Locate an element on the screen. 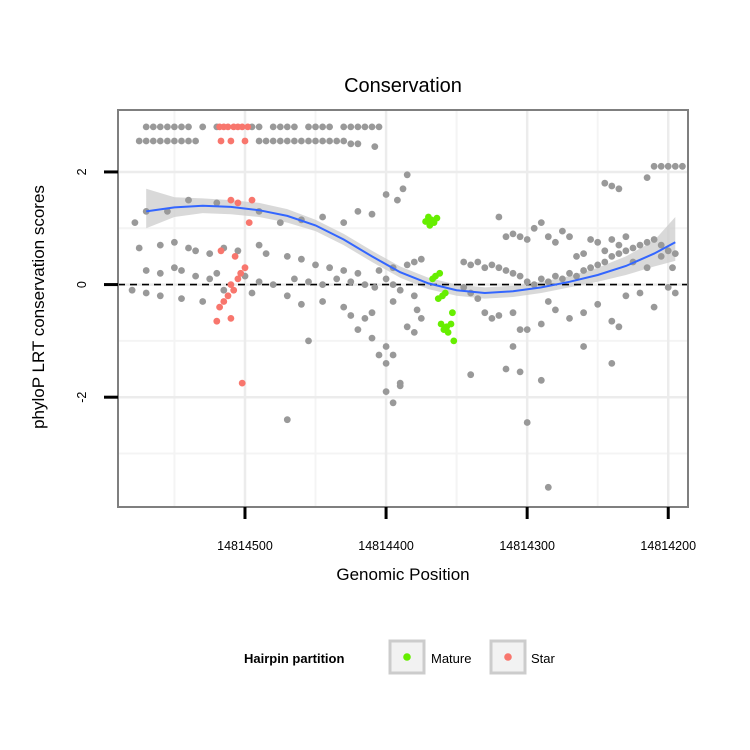  x-tick-label: 14814500 is located at coordinates (245, 546).